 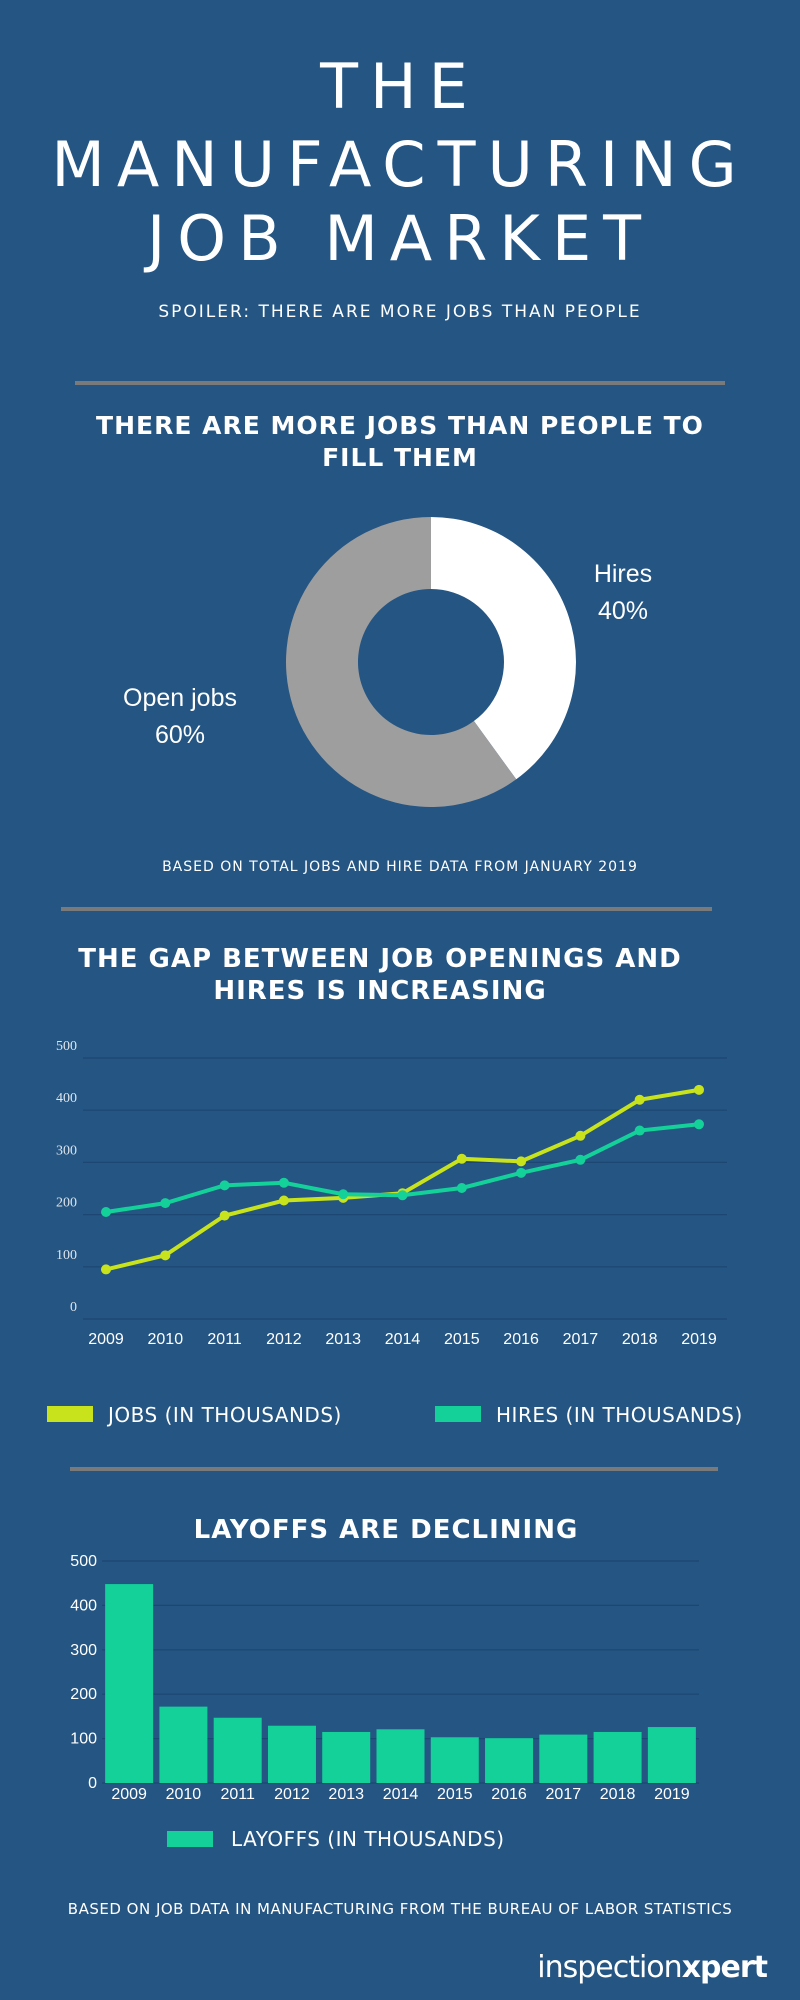 I want to click on line, so click(x=402, y=1179).